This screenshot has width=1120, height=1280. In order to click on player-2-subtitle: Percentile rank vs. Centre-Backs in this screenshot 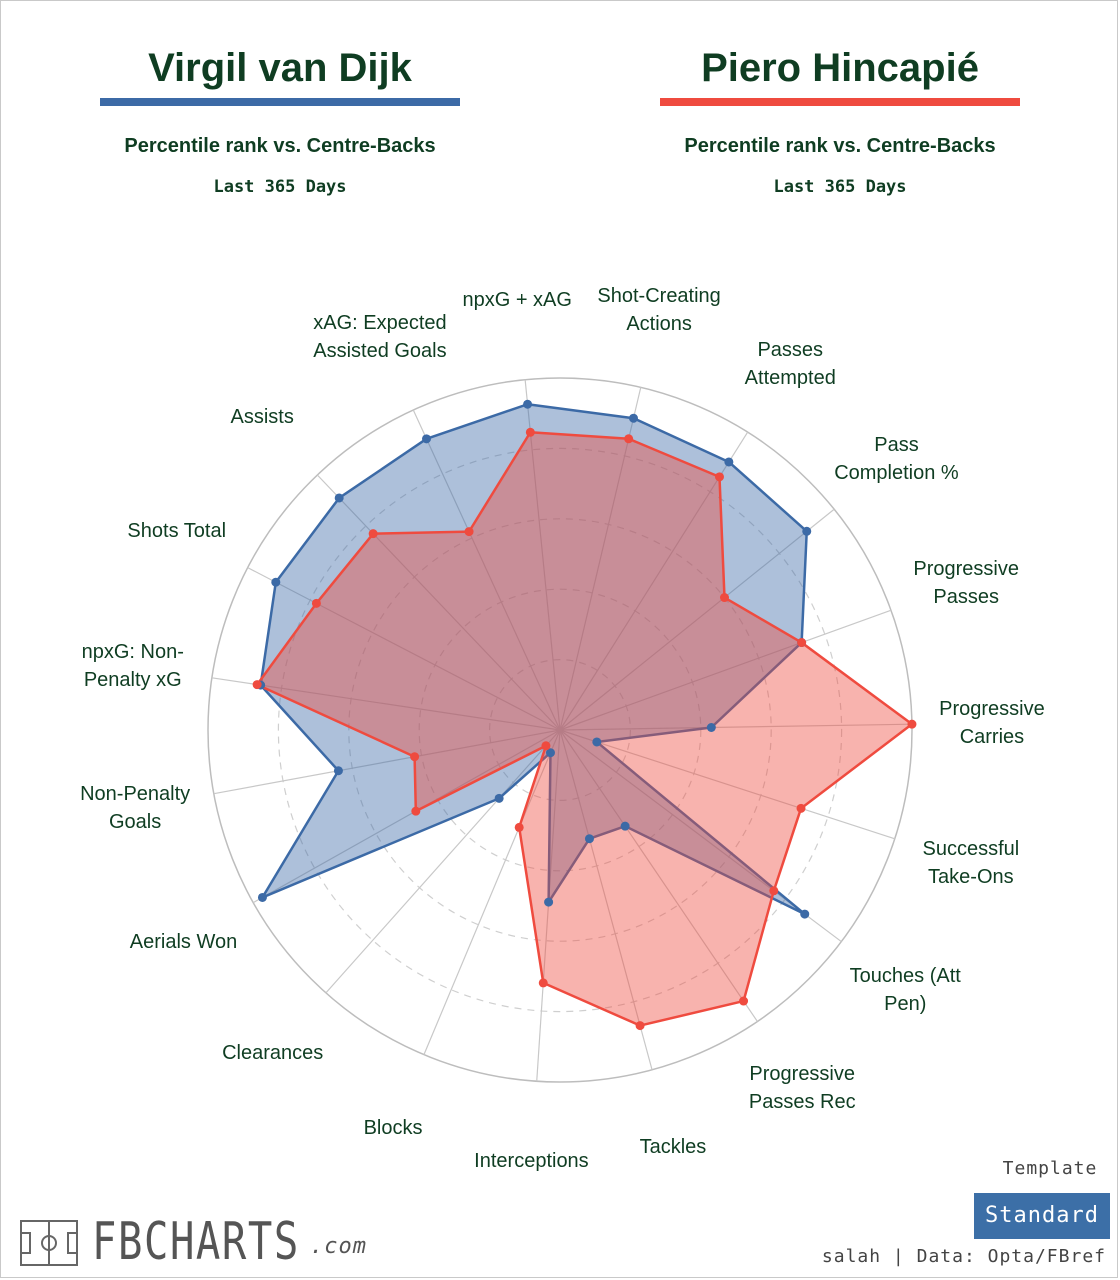, I will do `click(840, 146)`.